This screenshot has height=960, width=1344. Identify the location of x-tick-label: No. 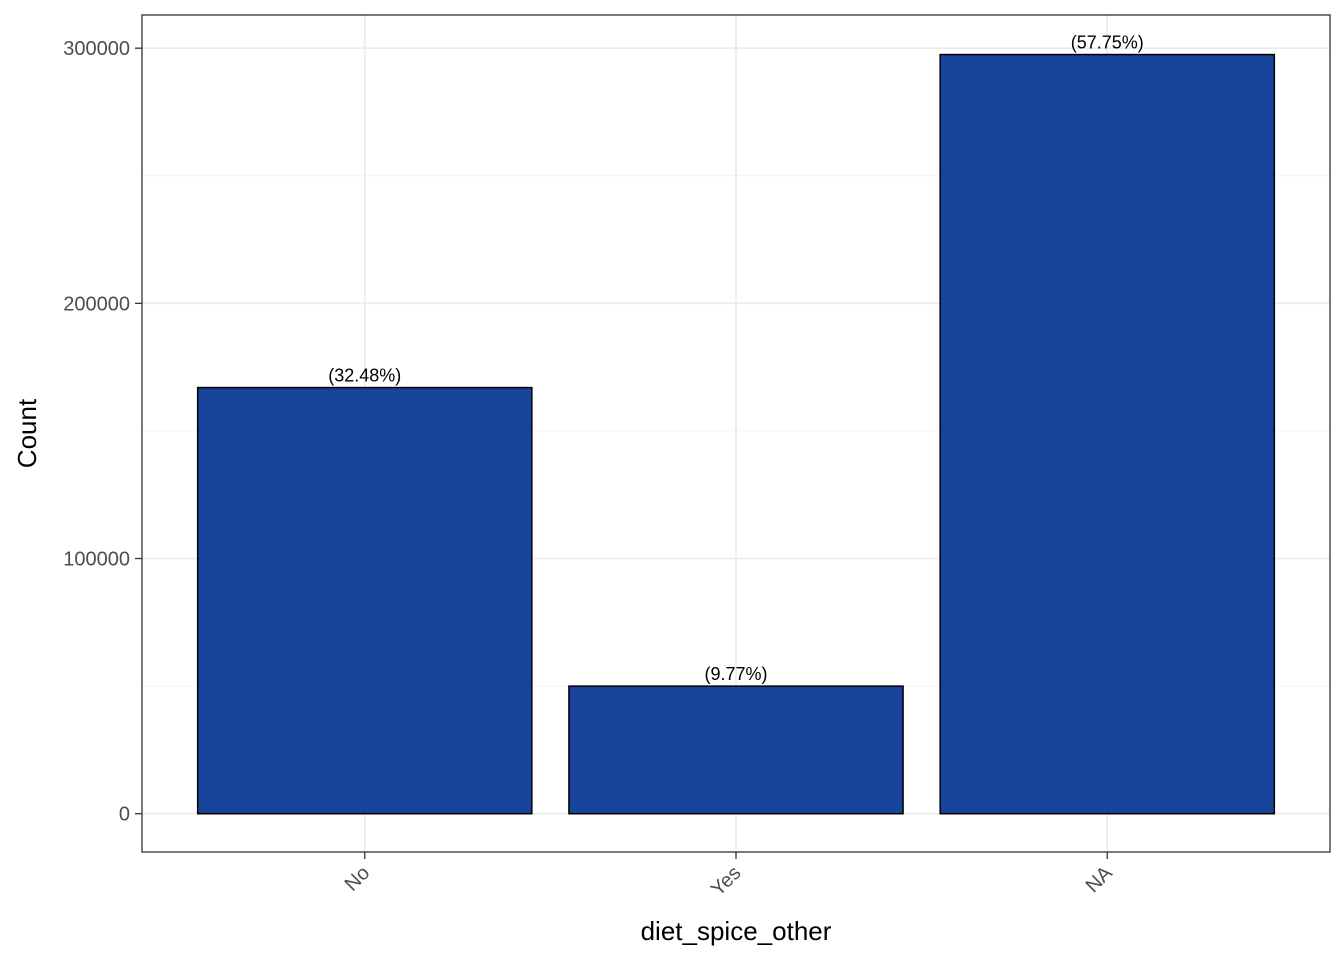
(358, 879).